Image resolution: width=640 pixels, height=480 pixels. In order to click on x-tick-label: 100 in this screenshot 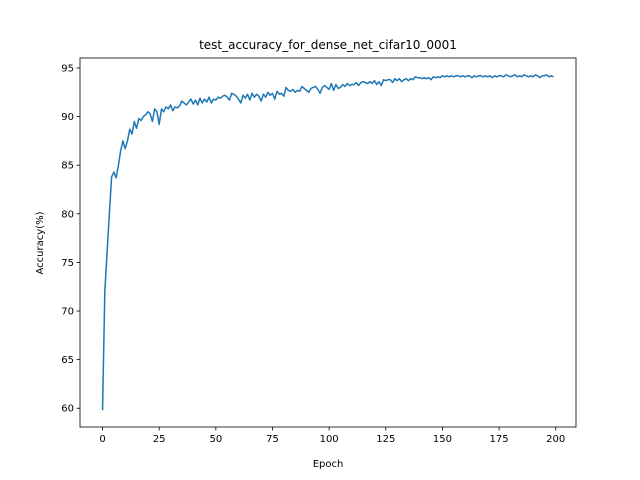, I will do `click(329, 439)`.